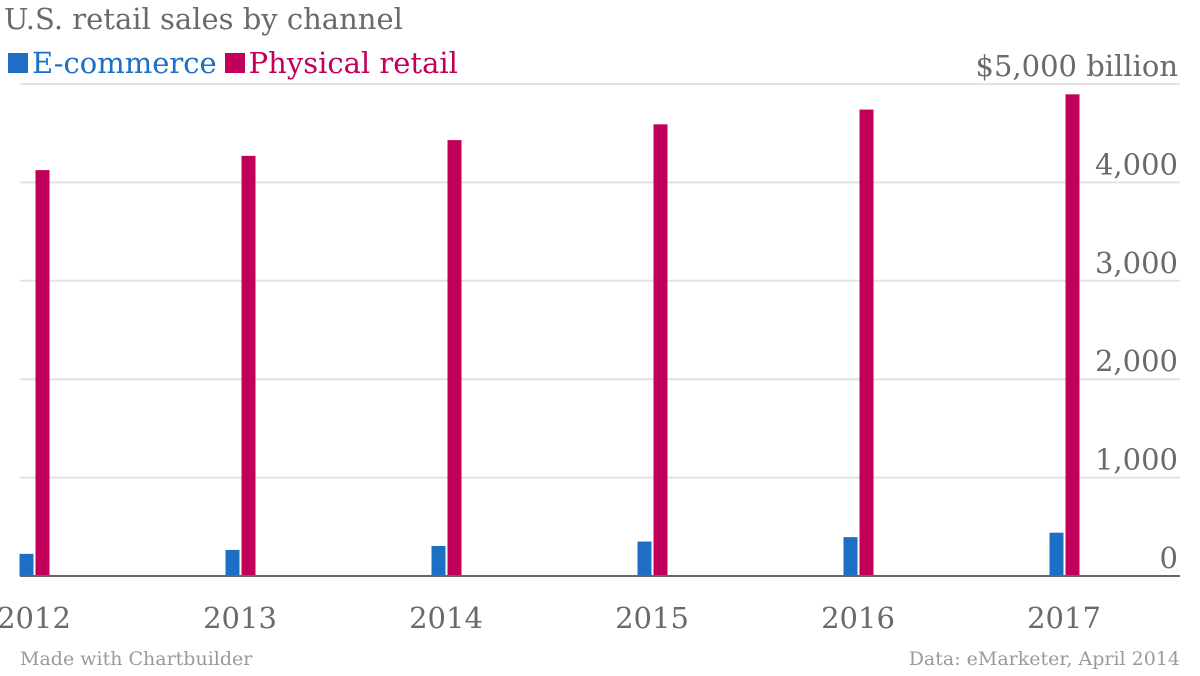  Describe the element at coordinates (858, 618) in the screenshot. I see `x-tick-label-2016: 2016` at that location.